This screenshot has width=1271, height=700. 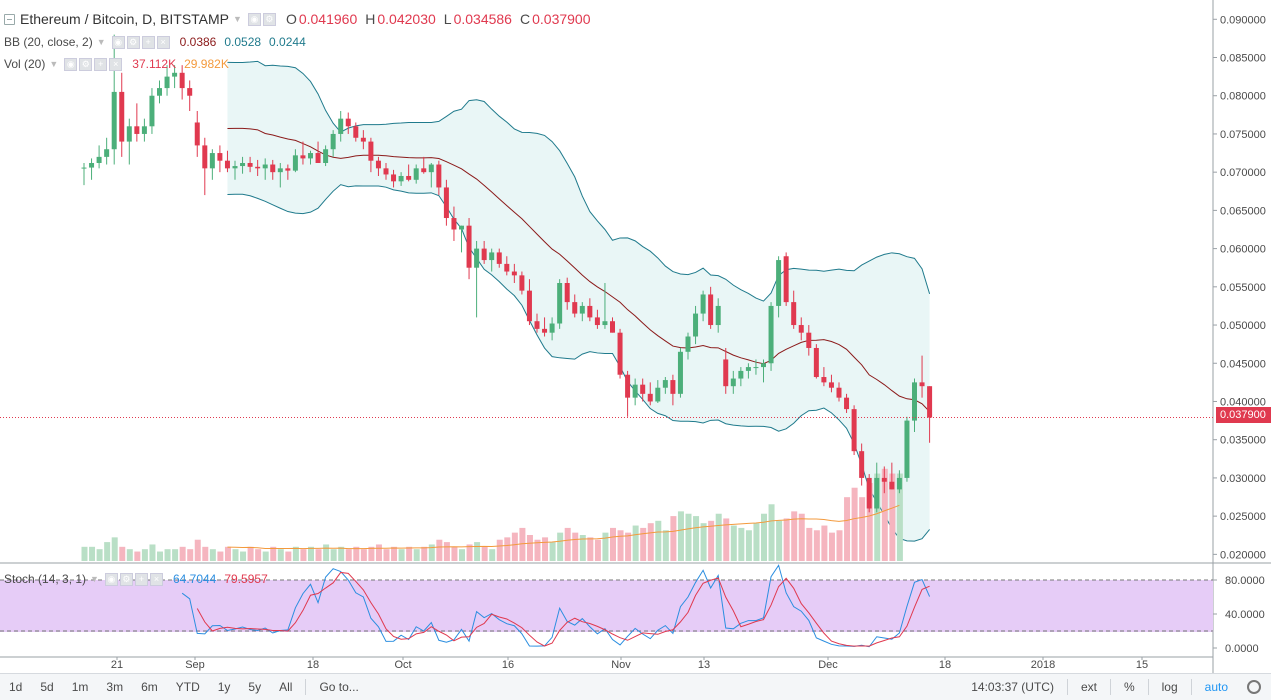 What do you see at coordinates (48, 42) in the screenshot?
I see `bb-label: BB (20, close, 2)` at bounding box center [48, 42].